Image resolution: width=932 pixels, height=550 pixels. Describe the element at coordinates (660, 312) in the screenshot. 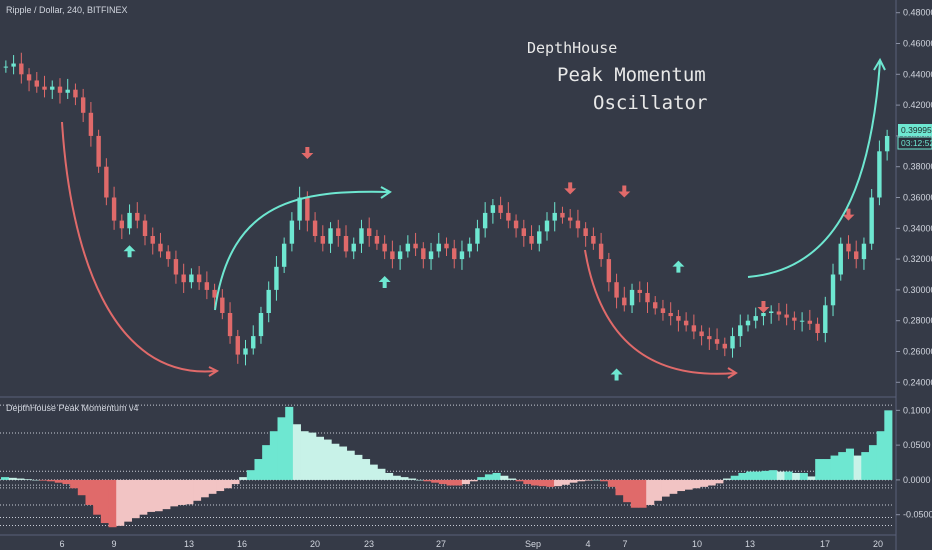

I see `second-downtrend-curve` at that location.